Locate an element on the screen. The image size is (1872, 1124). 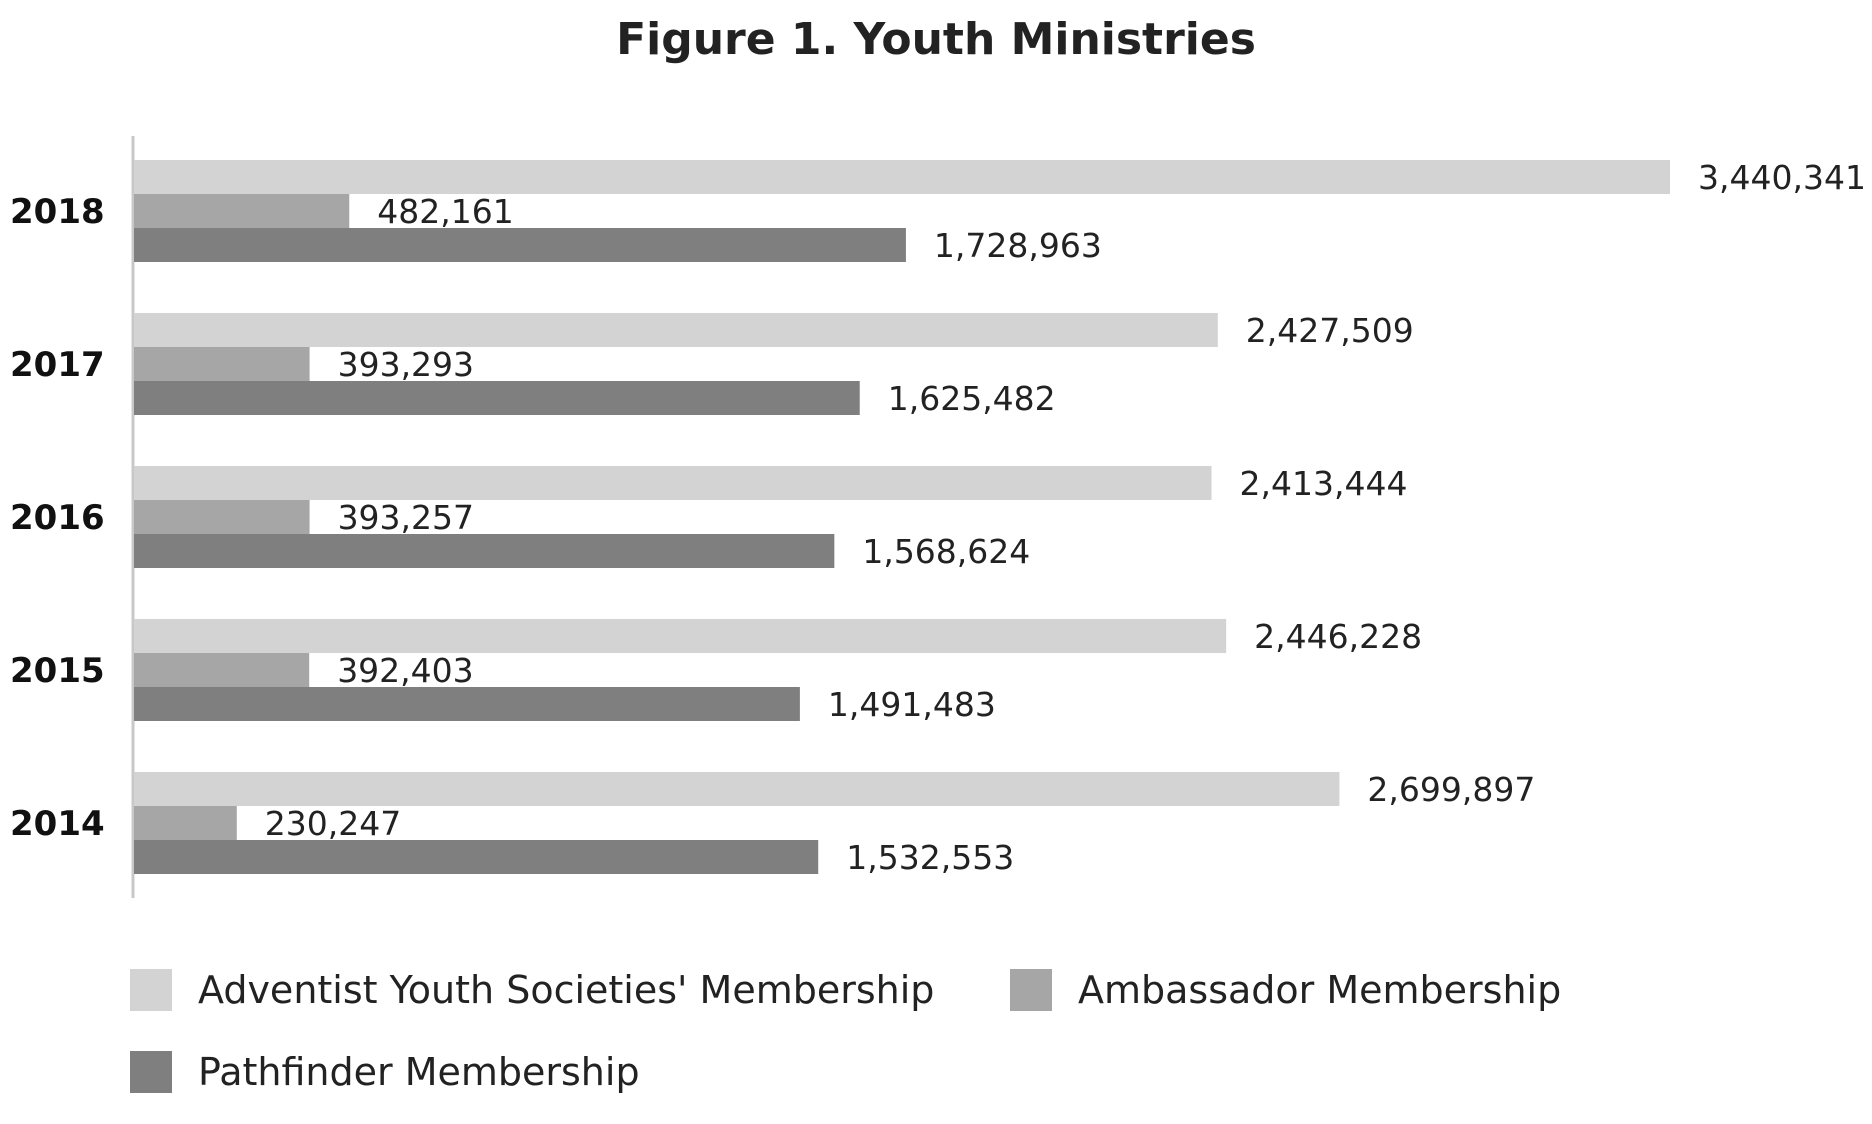
bar-ambassador-2016 is located at coordinates (222, 517).